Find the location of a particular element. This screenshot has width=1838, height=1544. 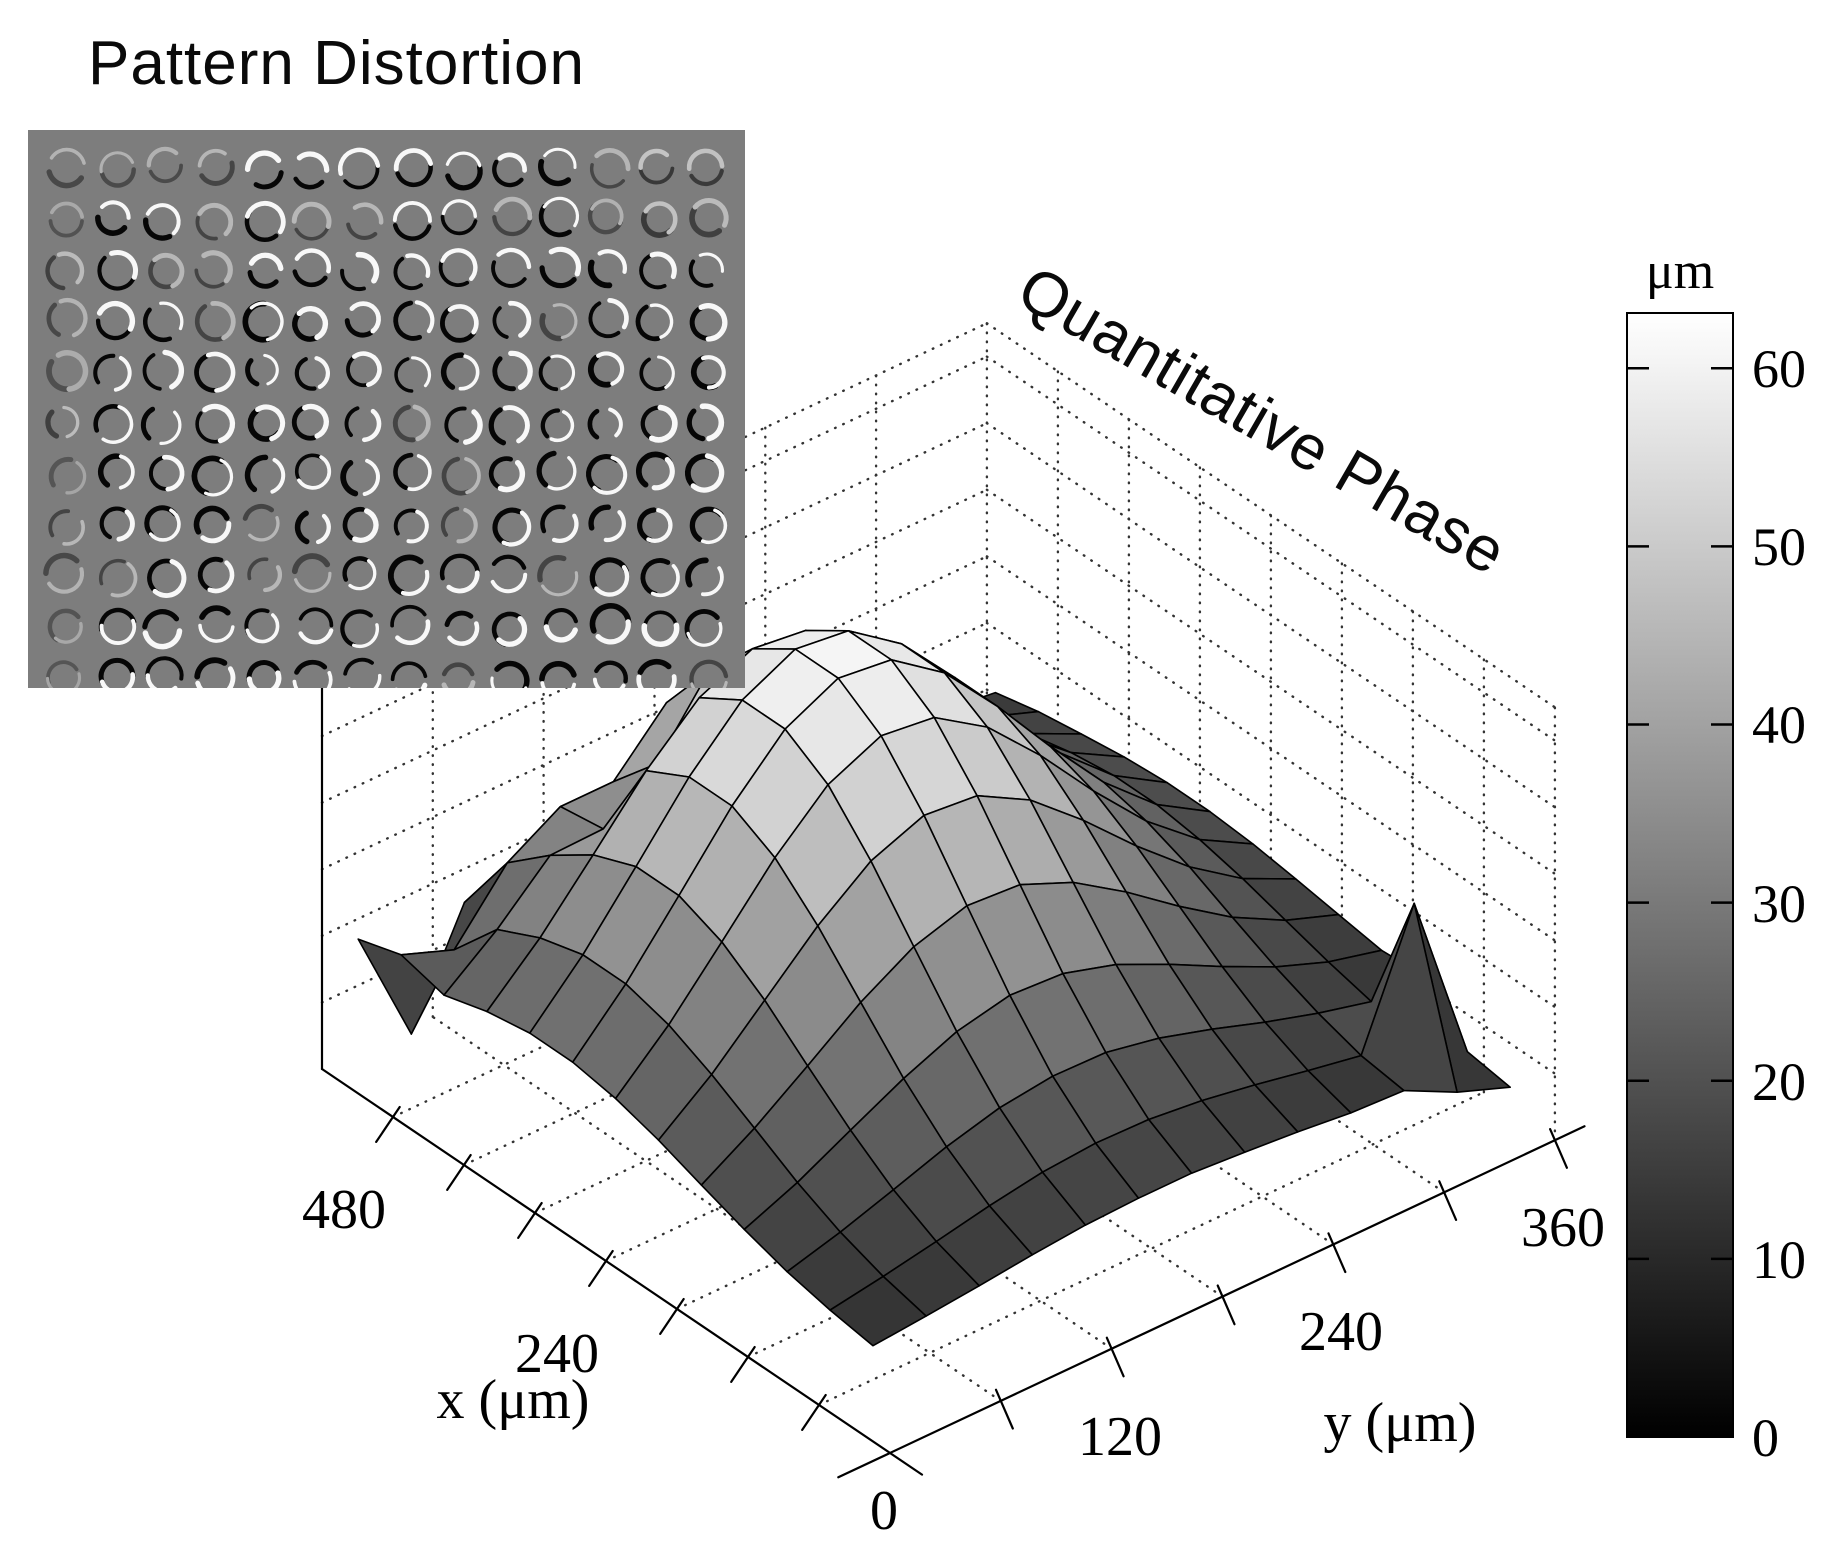

colorbar: 0 10 20 30 40 50 60 μm is located at coordinates (1716, 855).